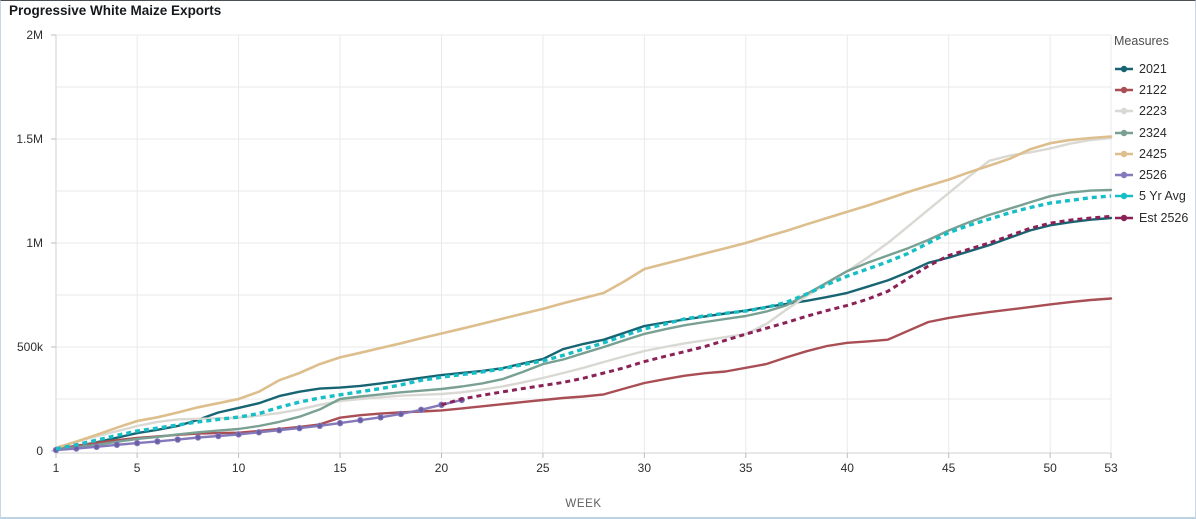 This screenshot has width=1196, height=519. Describe the element at coordinates (583, 504) in the screenshot. I see `x-axis-title: WEEK` at that location.